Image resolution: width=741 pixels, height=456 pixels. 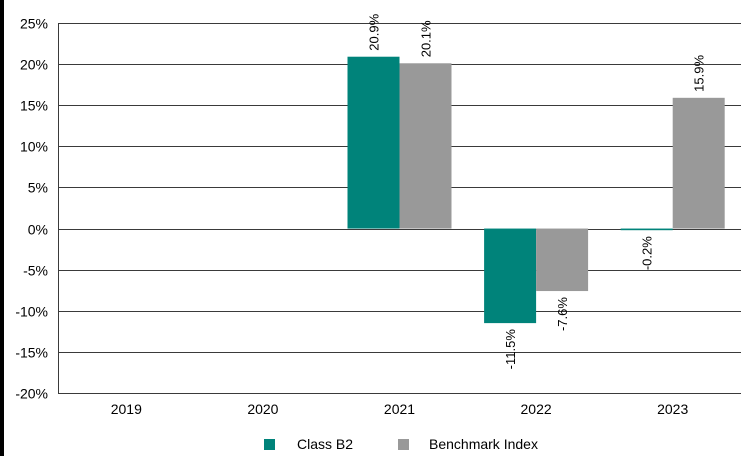 What do you see at coordinates (126, 409) in the screenshot?
I see `x-tick-label: 2019` at bounding box center [126, 409].